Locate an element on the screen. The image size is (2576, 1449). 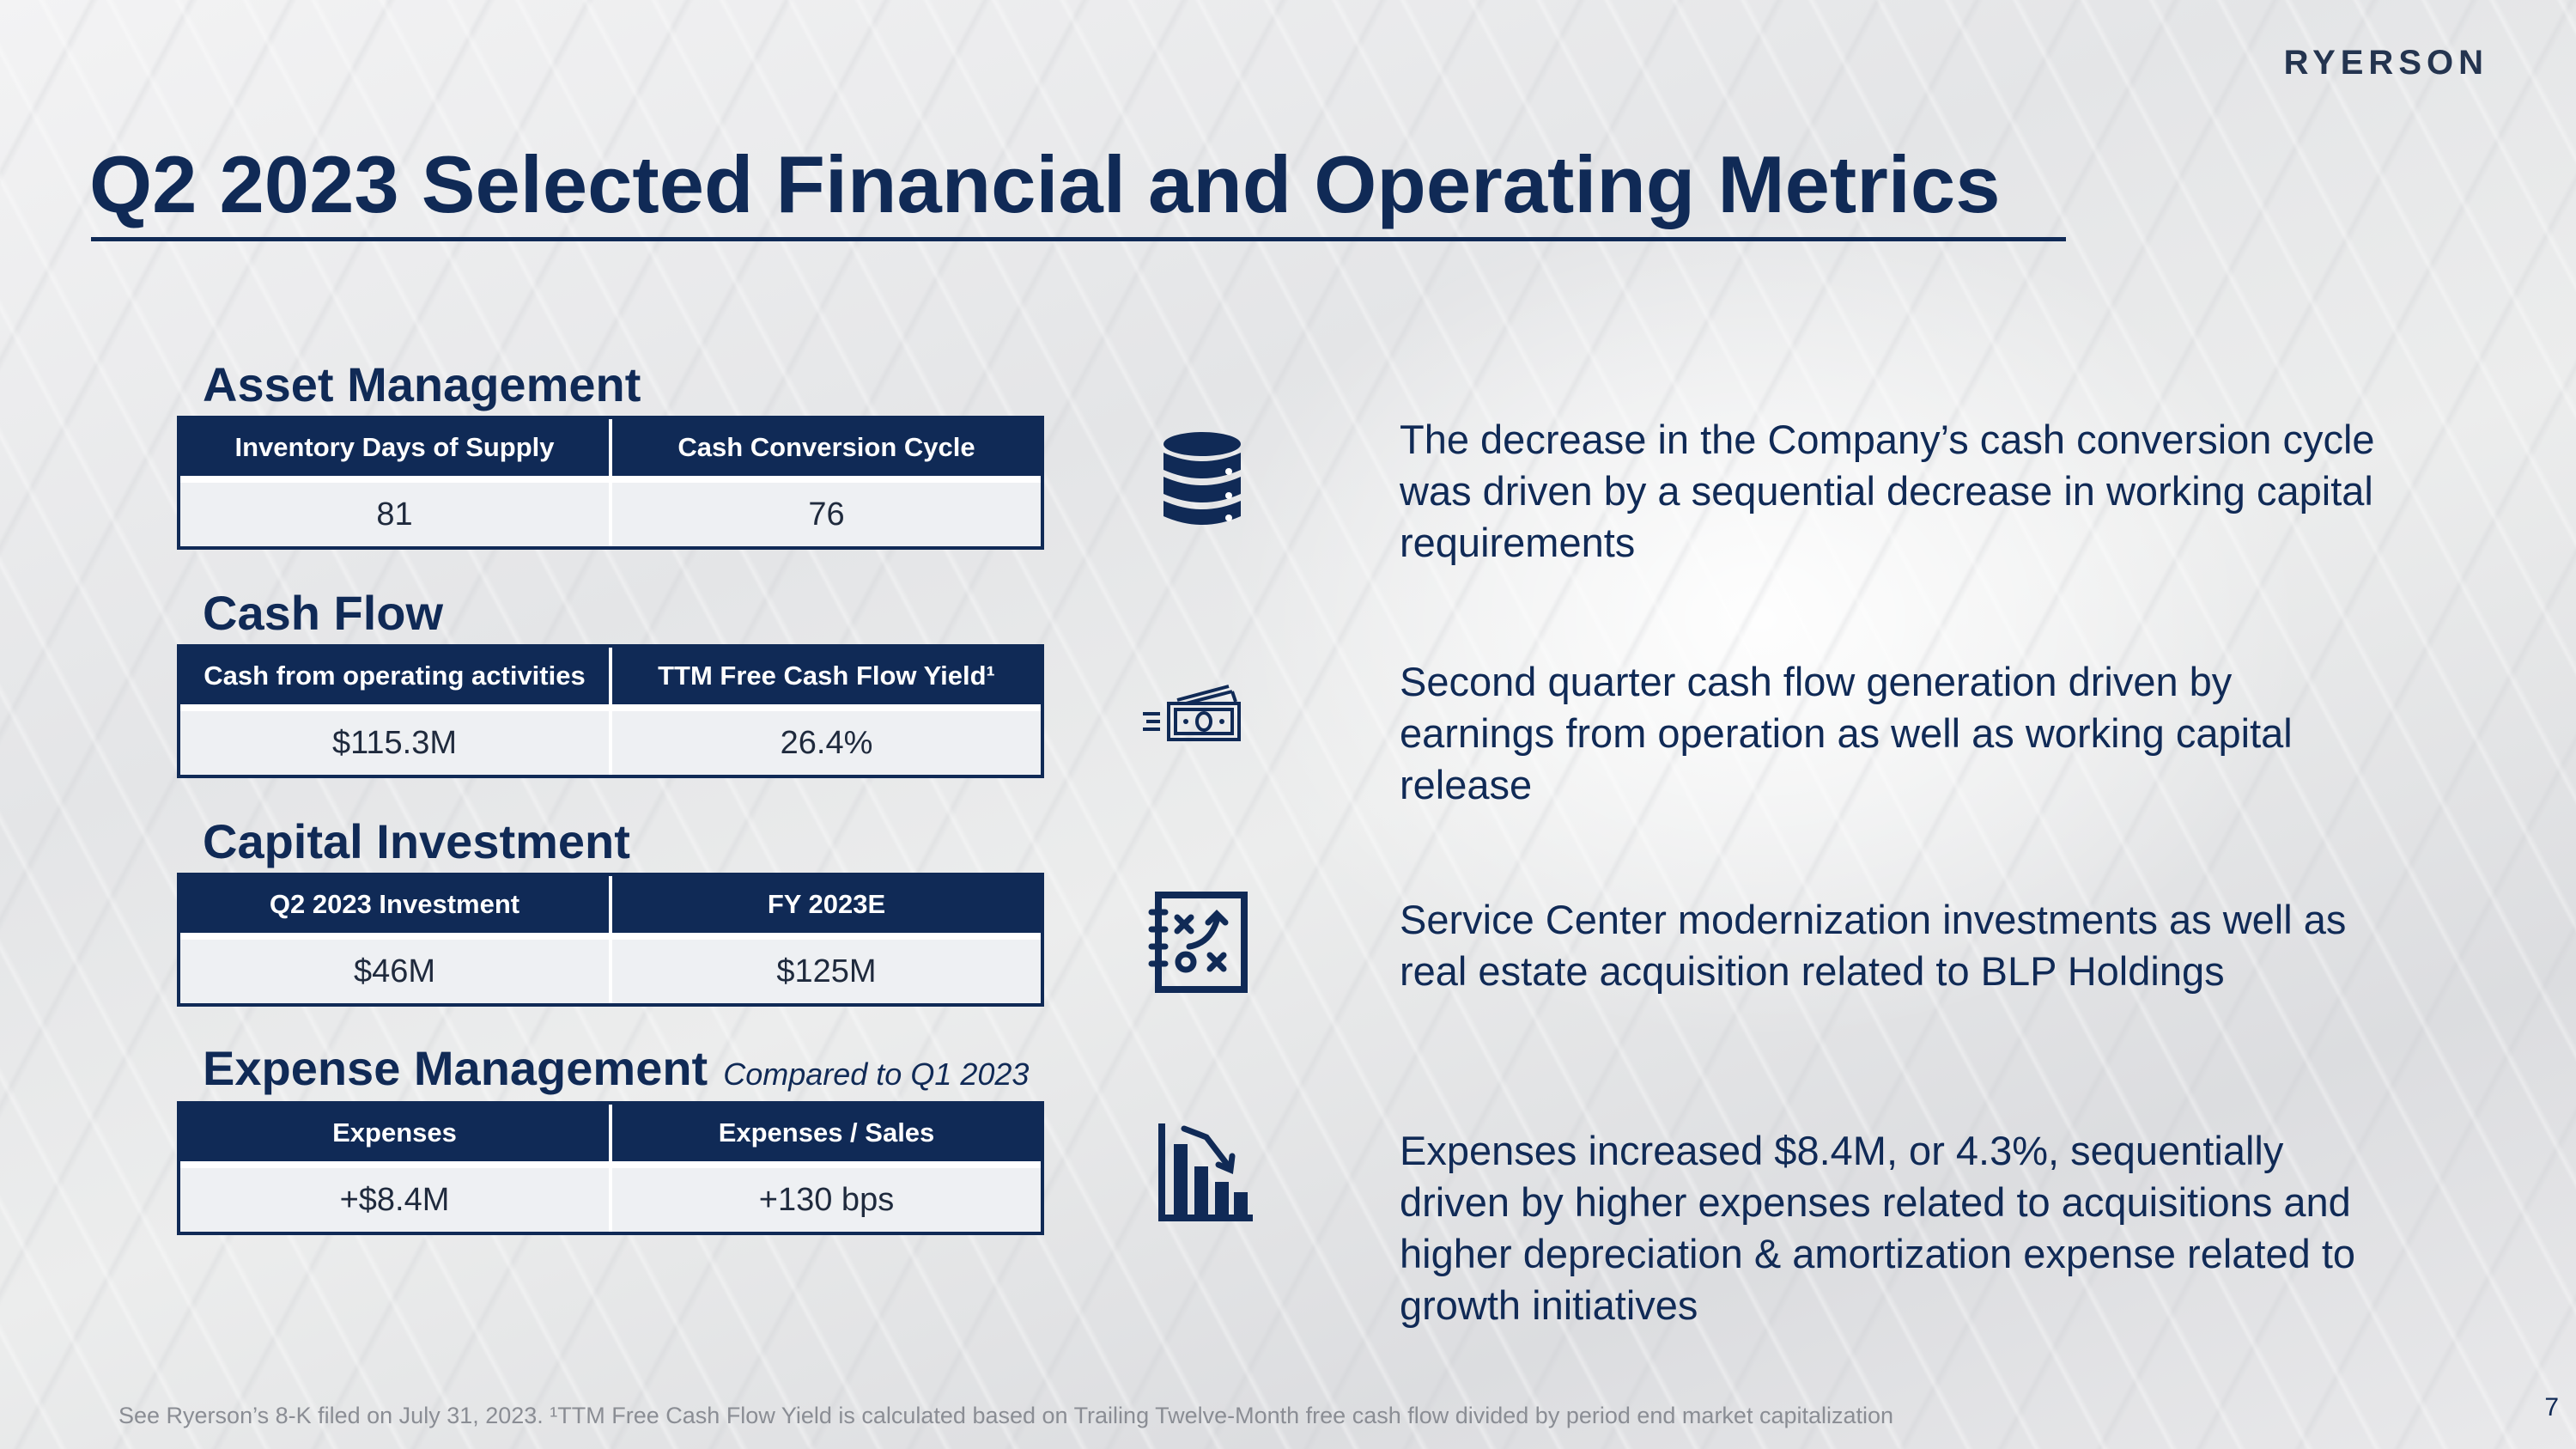
table-value-row: $115.3M 26.4% is located at coordinates (610, 743).